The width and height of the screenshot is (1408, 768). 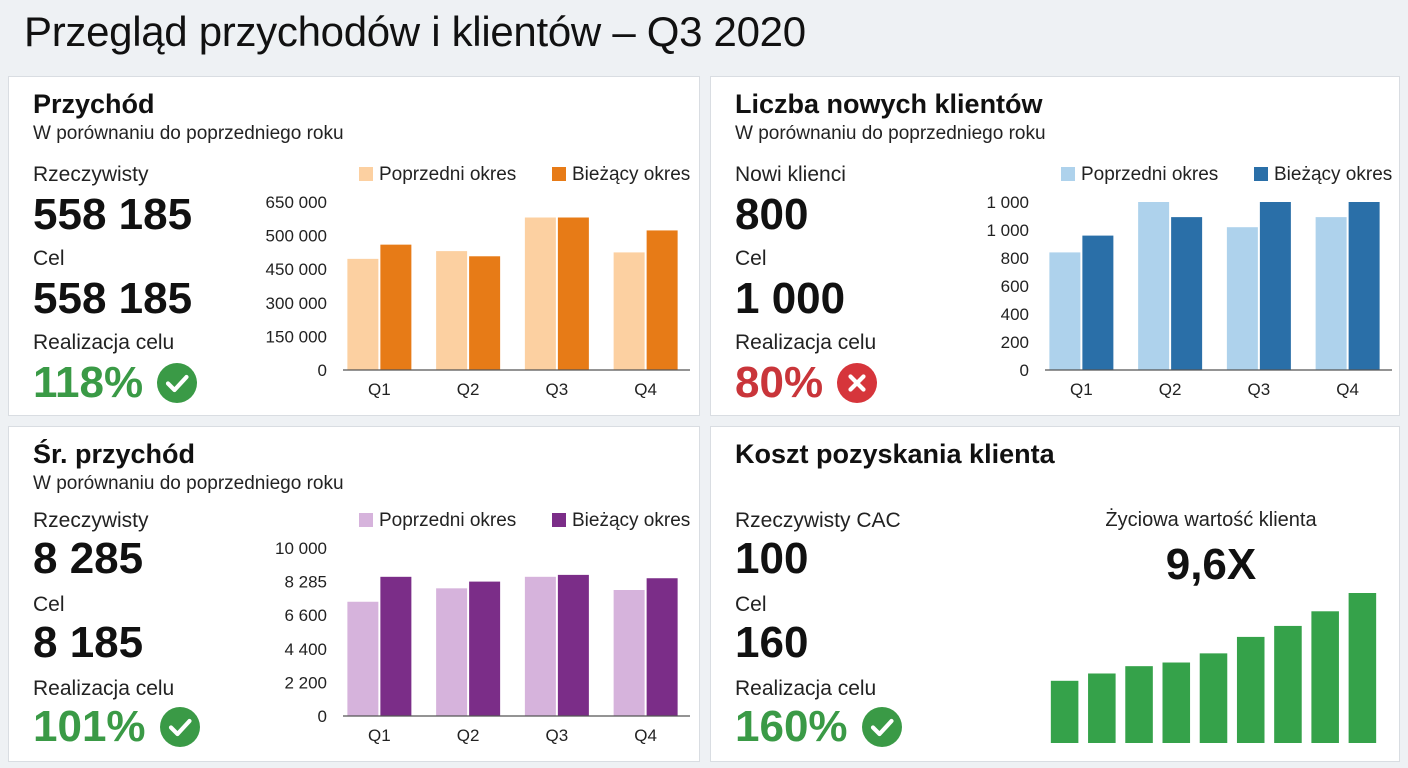 I want to click on y-tick-label: 0, so click(x=322, y=370).